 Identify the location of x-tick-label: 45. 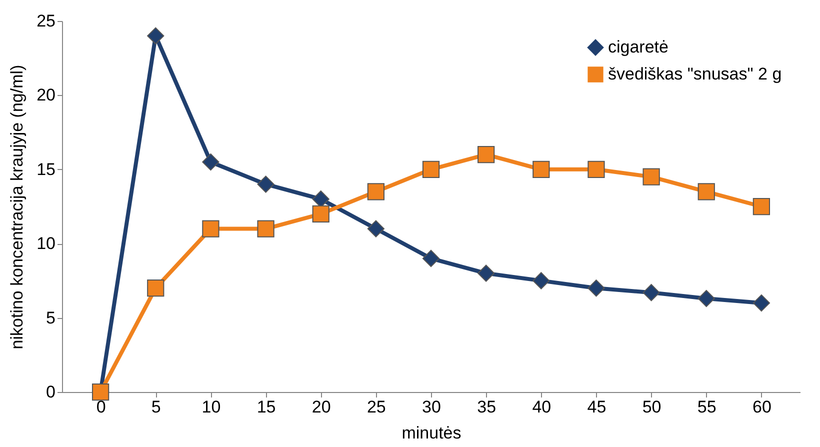
(596, 407).